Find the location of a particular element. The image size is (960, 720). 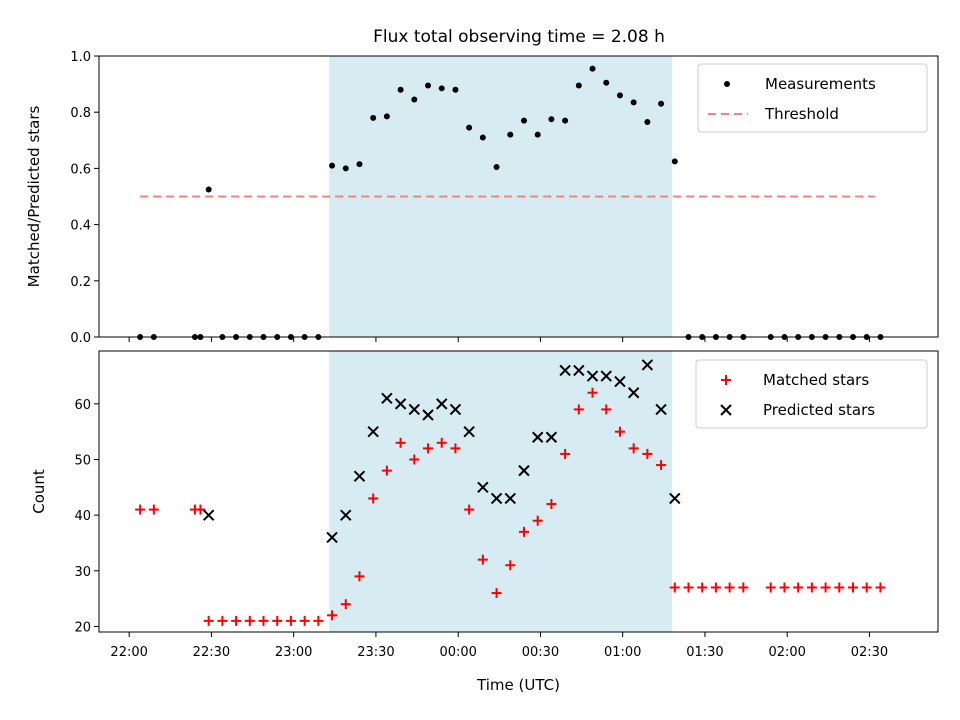

bottom-legend: Matched stars Predicted stars is located at coordinates (811, 394).